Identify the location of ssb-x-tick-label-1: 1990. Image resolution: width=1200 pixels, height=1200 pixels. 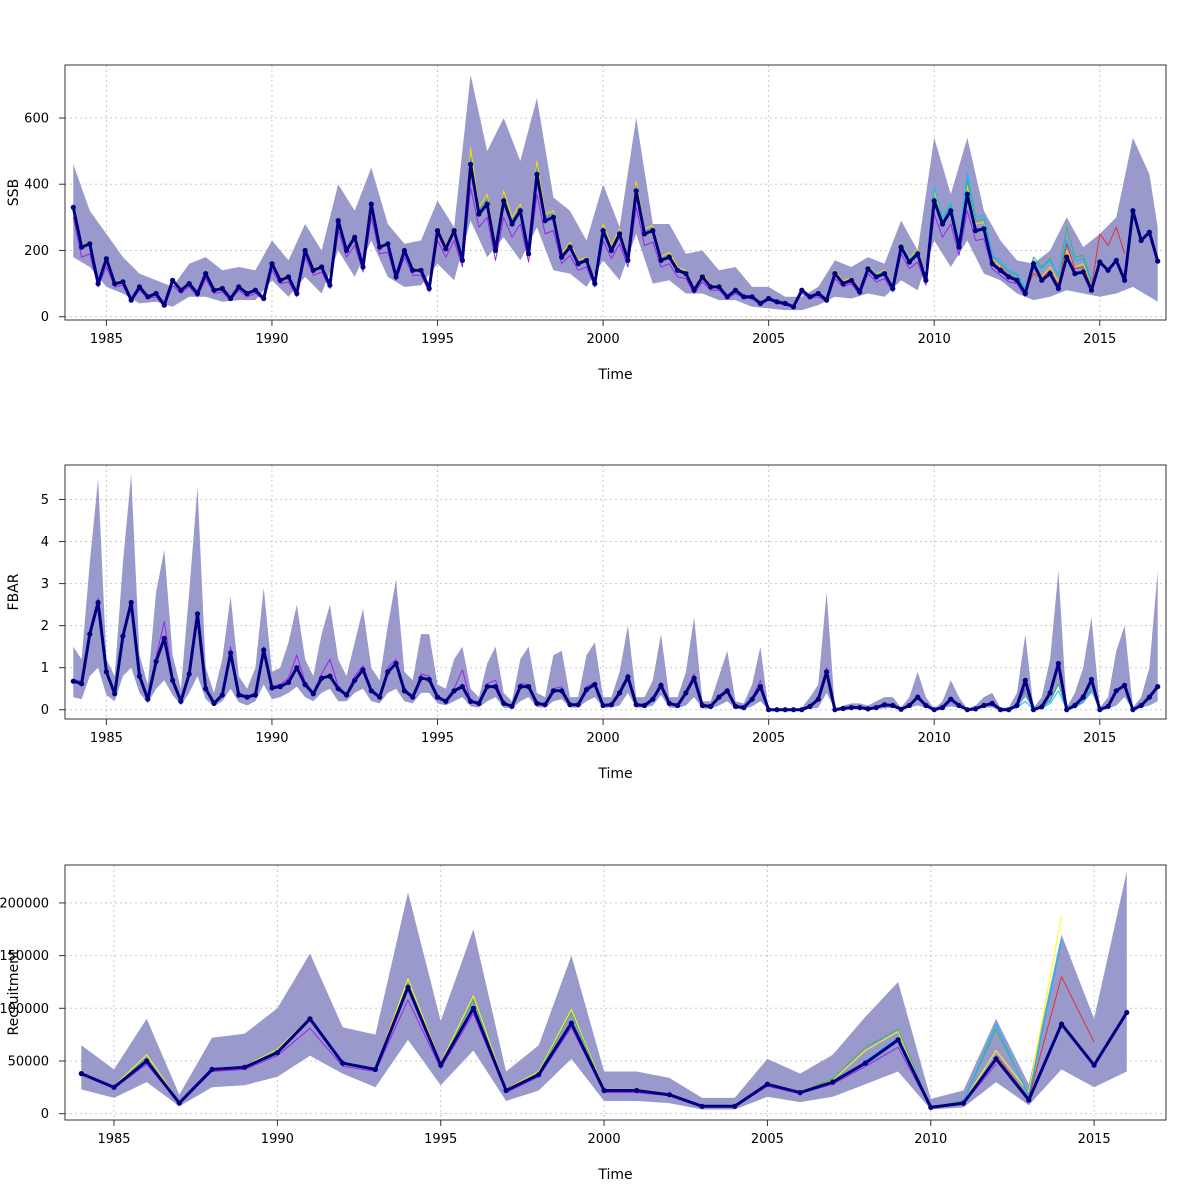
(271, 339).